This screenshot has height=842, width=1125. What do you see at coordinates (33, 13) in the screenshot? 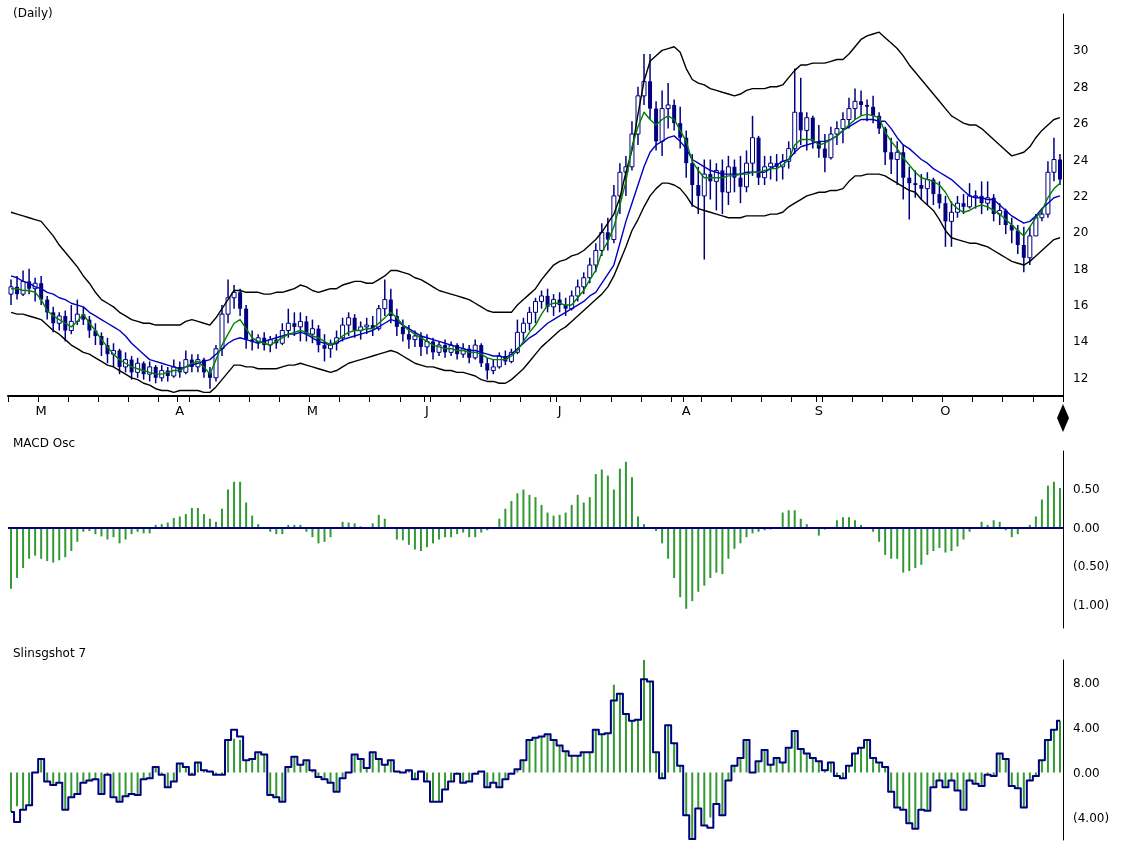
I see `chart-title: (Daily)` at bounding box center [33, 13].